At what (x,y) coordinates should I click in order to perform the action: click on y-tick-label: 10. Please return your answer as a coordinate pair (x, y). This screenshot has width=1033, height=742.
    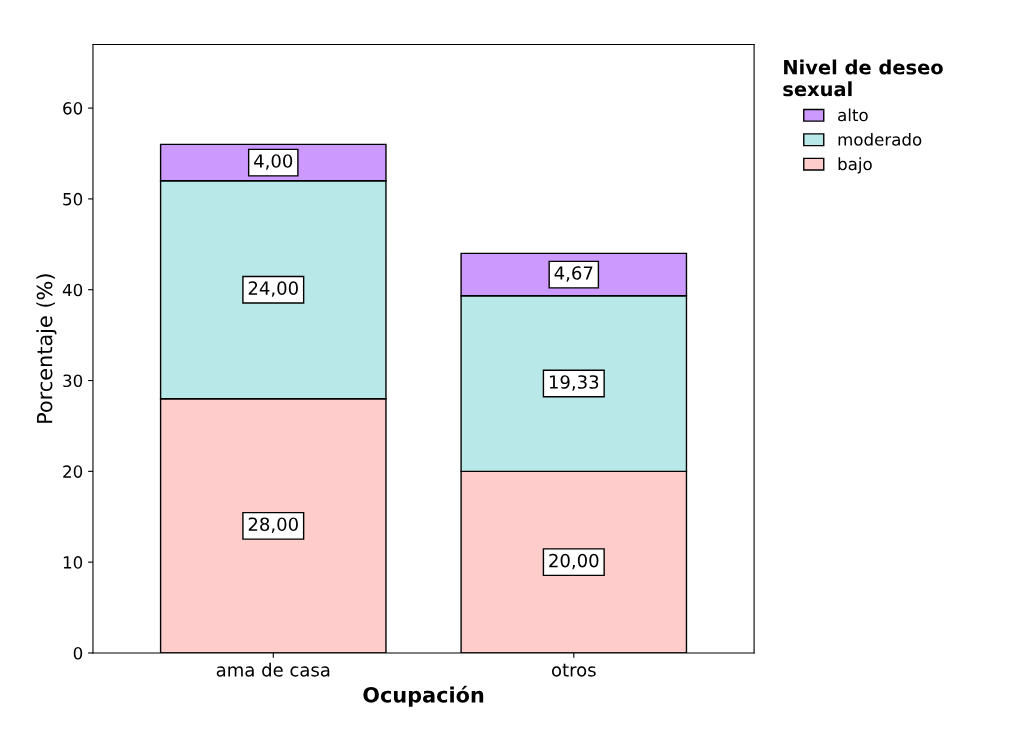
    Looking at the image, I should click on (73, 562).